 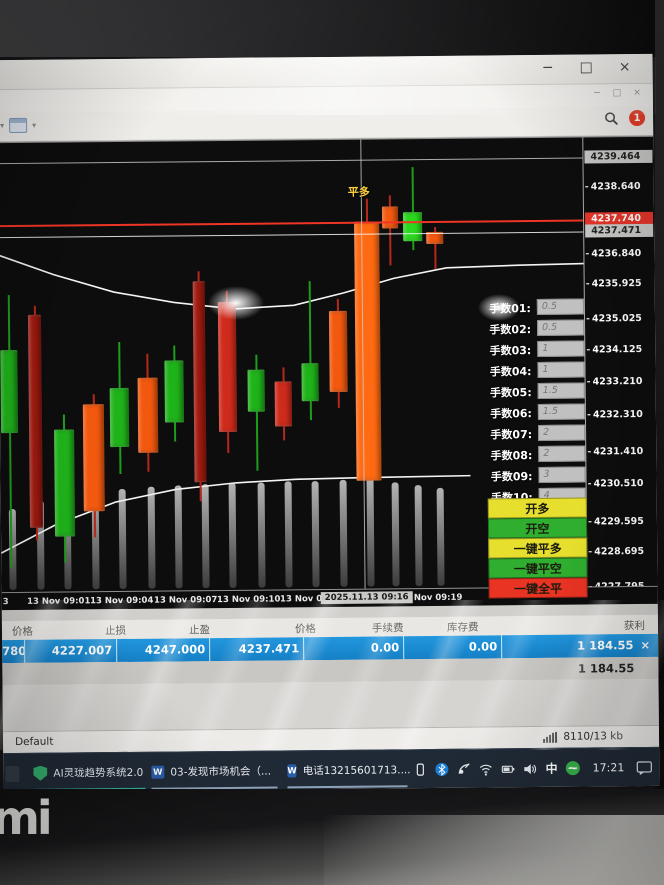 What do you see at coordinates (538, 588) in the screenshot?
I see `trade-button: 一键全平` at bounding box center [538, 588].